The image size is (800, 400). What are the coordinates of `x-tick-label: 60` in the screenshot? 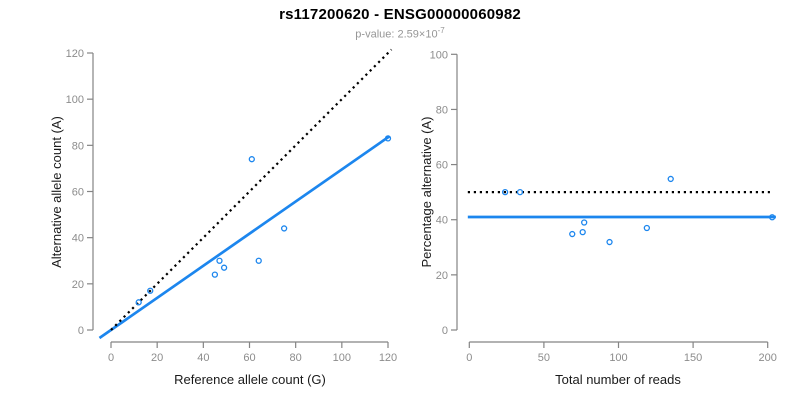 It's located at (249, 358).